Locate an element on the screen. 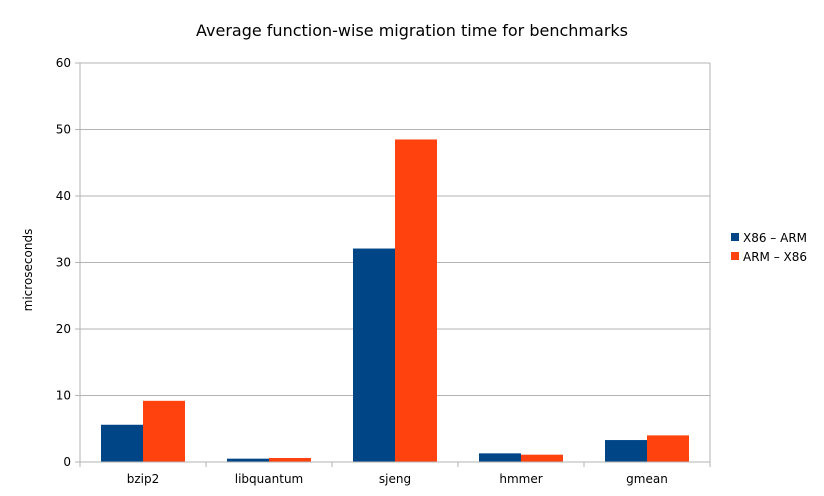 The width and height of the screenshot is (824, 496). y-tick-label: 60 is located at coordinates (63, 63).